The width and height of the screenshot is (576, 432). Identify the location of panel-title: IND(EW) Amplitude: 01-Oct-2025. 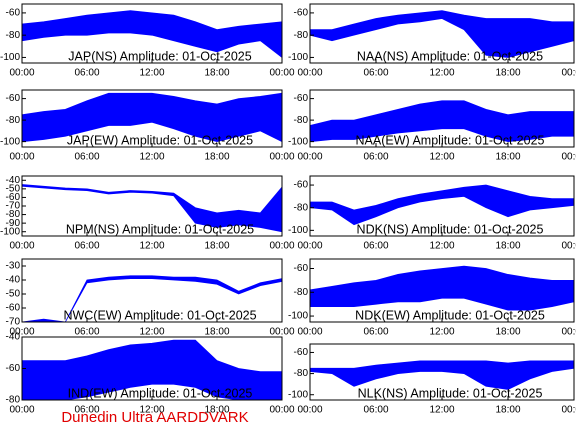
(160, 393).